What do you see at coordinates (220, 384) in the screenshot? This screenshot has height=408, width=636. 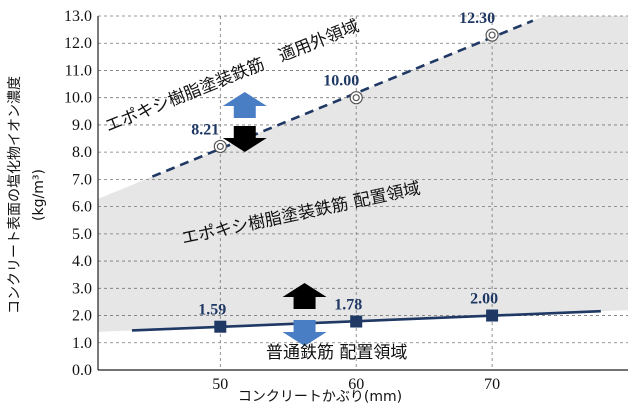 I see `x-tick-label: 50` at bounding box center [220, 384].